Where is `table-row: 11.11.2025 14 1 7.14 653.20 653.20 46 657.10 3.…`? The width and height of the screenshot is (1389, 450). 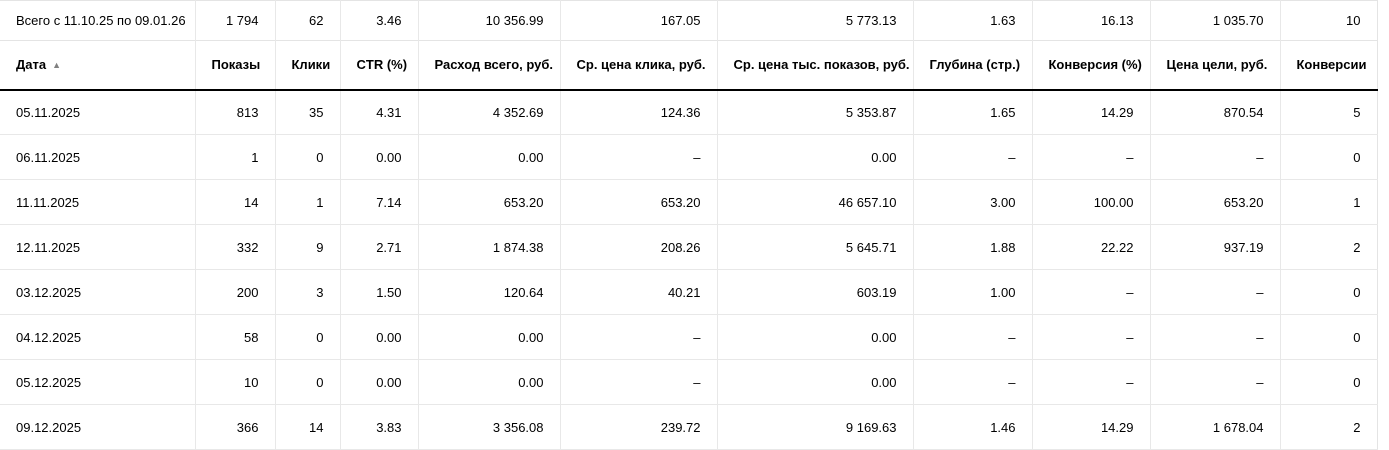
table-row: 11.11.2025 14 1 7.14 653.20 653.20 46 657.10 3.… is located at coordinates (688, 202).